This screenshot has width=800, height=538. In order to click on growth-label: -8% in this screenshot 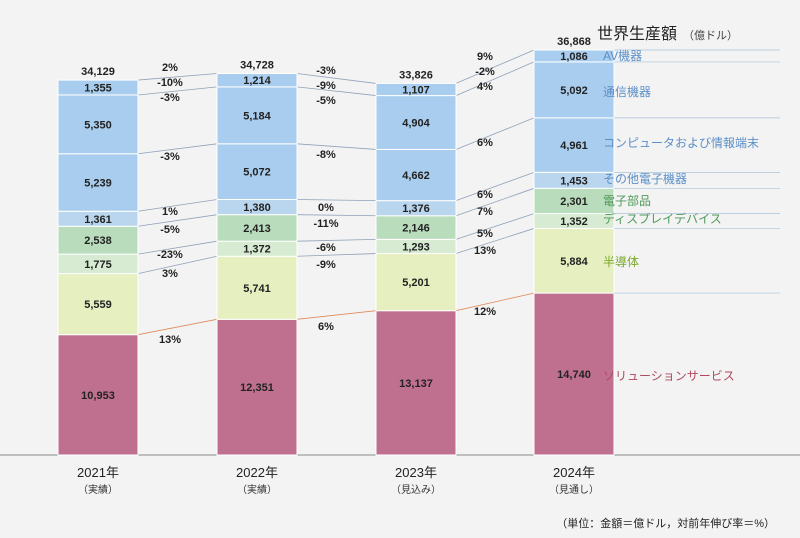, I will do `click(326, 155)`.